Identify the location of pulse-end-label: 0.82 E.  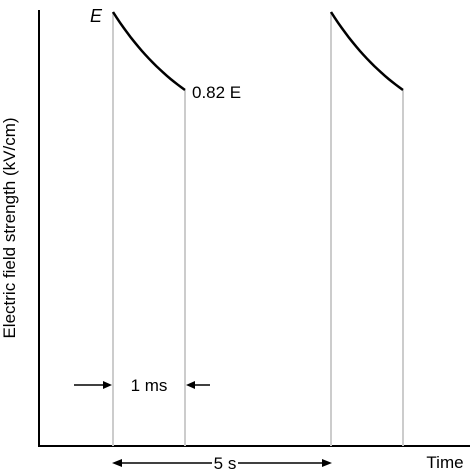
(216, 92).